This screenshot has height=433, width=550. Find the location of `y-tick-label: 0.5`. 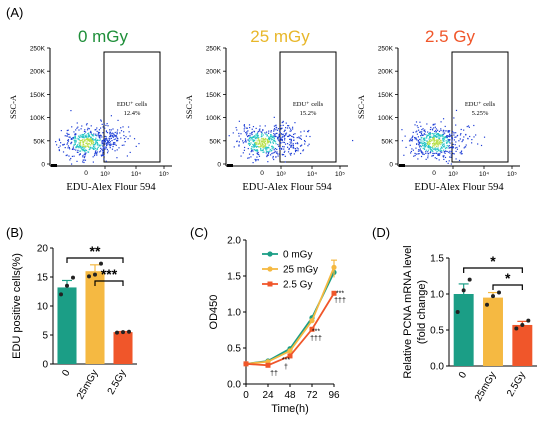

y-tick-label: 0.5 is located at coordinates (437, 331).